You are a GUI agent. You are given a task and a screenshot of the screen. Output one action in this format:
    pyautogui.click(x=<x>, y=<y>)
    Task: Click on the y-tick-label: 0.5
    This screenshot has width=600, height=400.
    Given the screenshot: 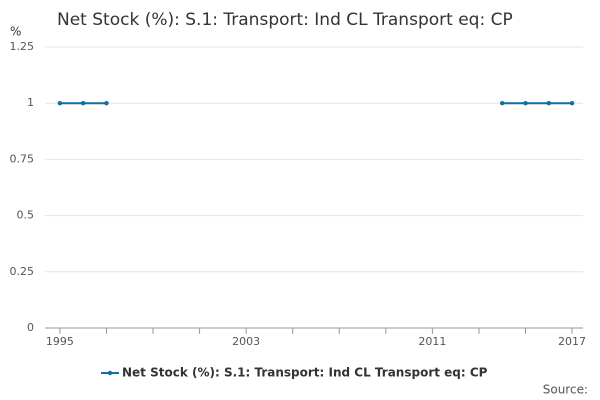 What is the action you would take?
    pyautogui.click(x=26, y=215)
    